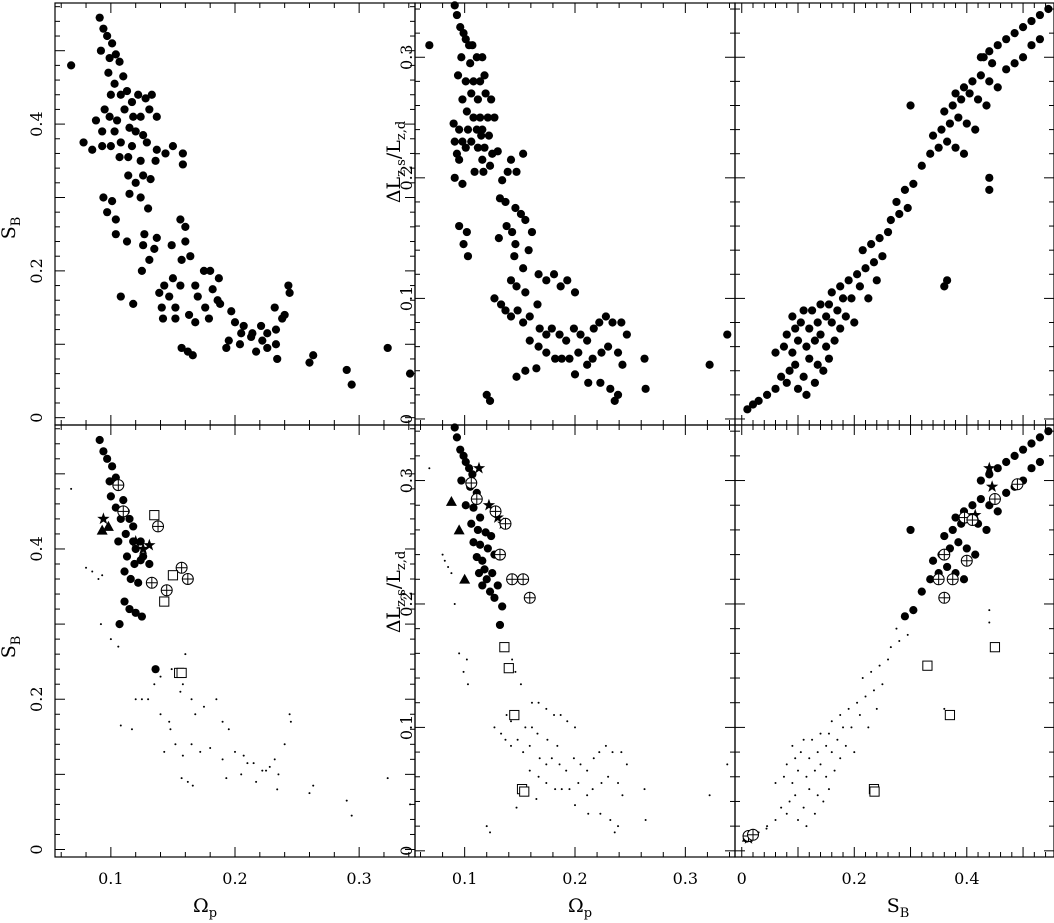  What do you see at coordinates (12, 647) in the screenshot?
I see `y-title-bottom-left: SB` at bounding box center [12, 647].